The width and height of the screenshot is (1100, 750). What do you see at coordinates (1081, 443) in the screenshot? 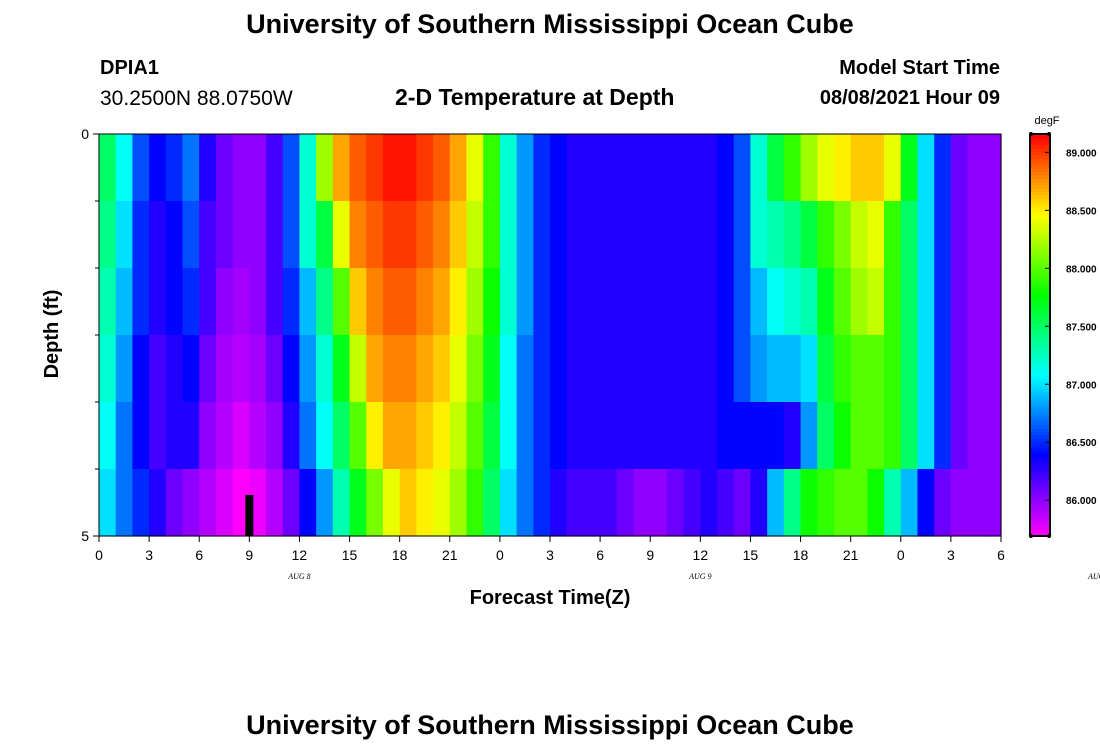
I see `colorbar-tick-label: 86.500` at bounding box center [1081, 443].